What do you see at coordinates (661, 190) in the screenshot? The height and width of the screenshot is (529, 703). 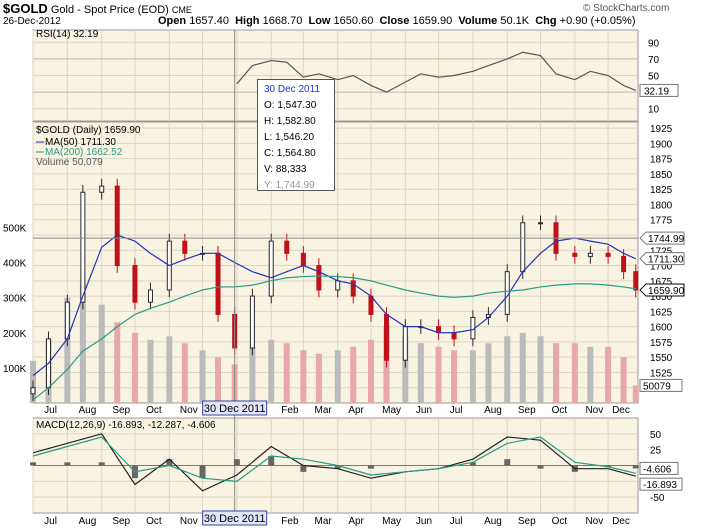 I see `price-y-tick: 1825` at bounding box center [661, 190].